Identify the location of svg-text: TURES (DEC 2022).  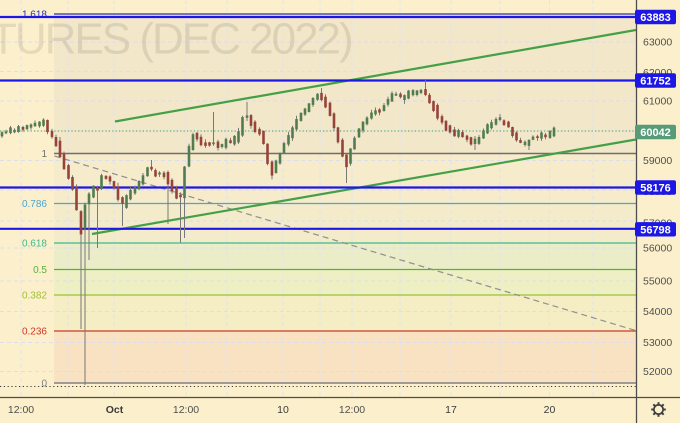
(176, 39).